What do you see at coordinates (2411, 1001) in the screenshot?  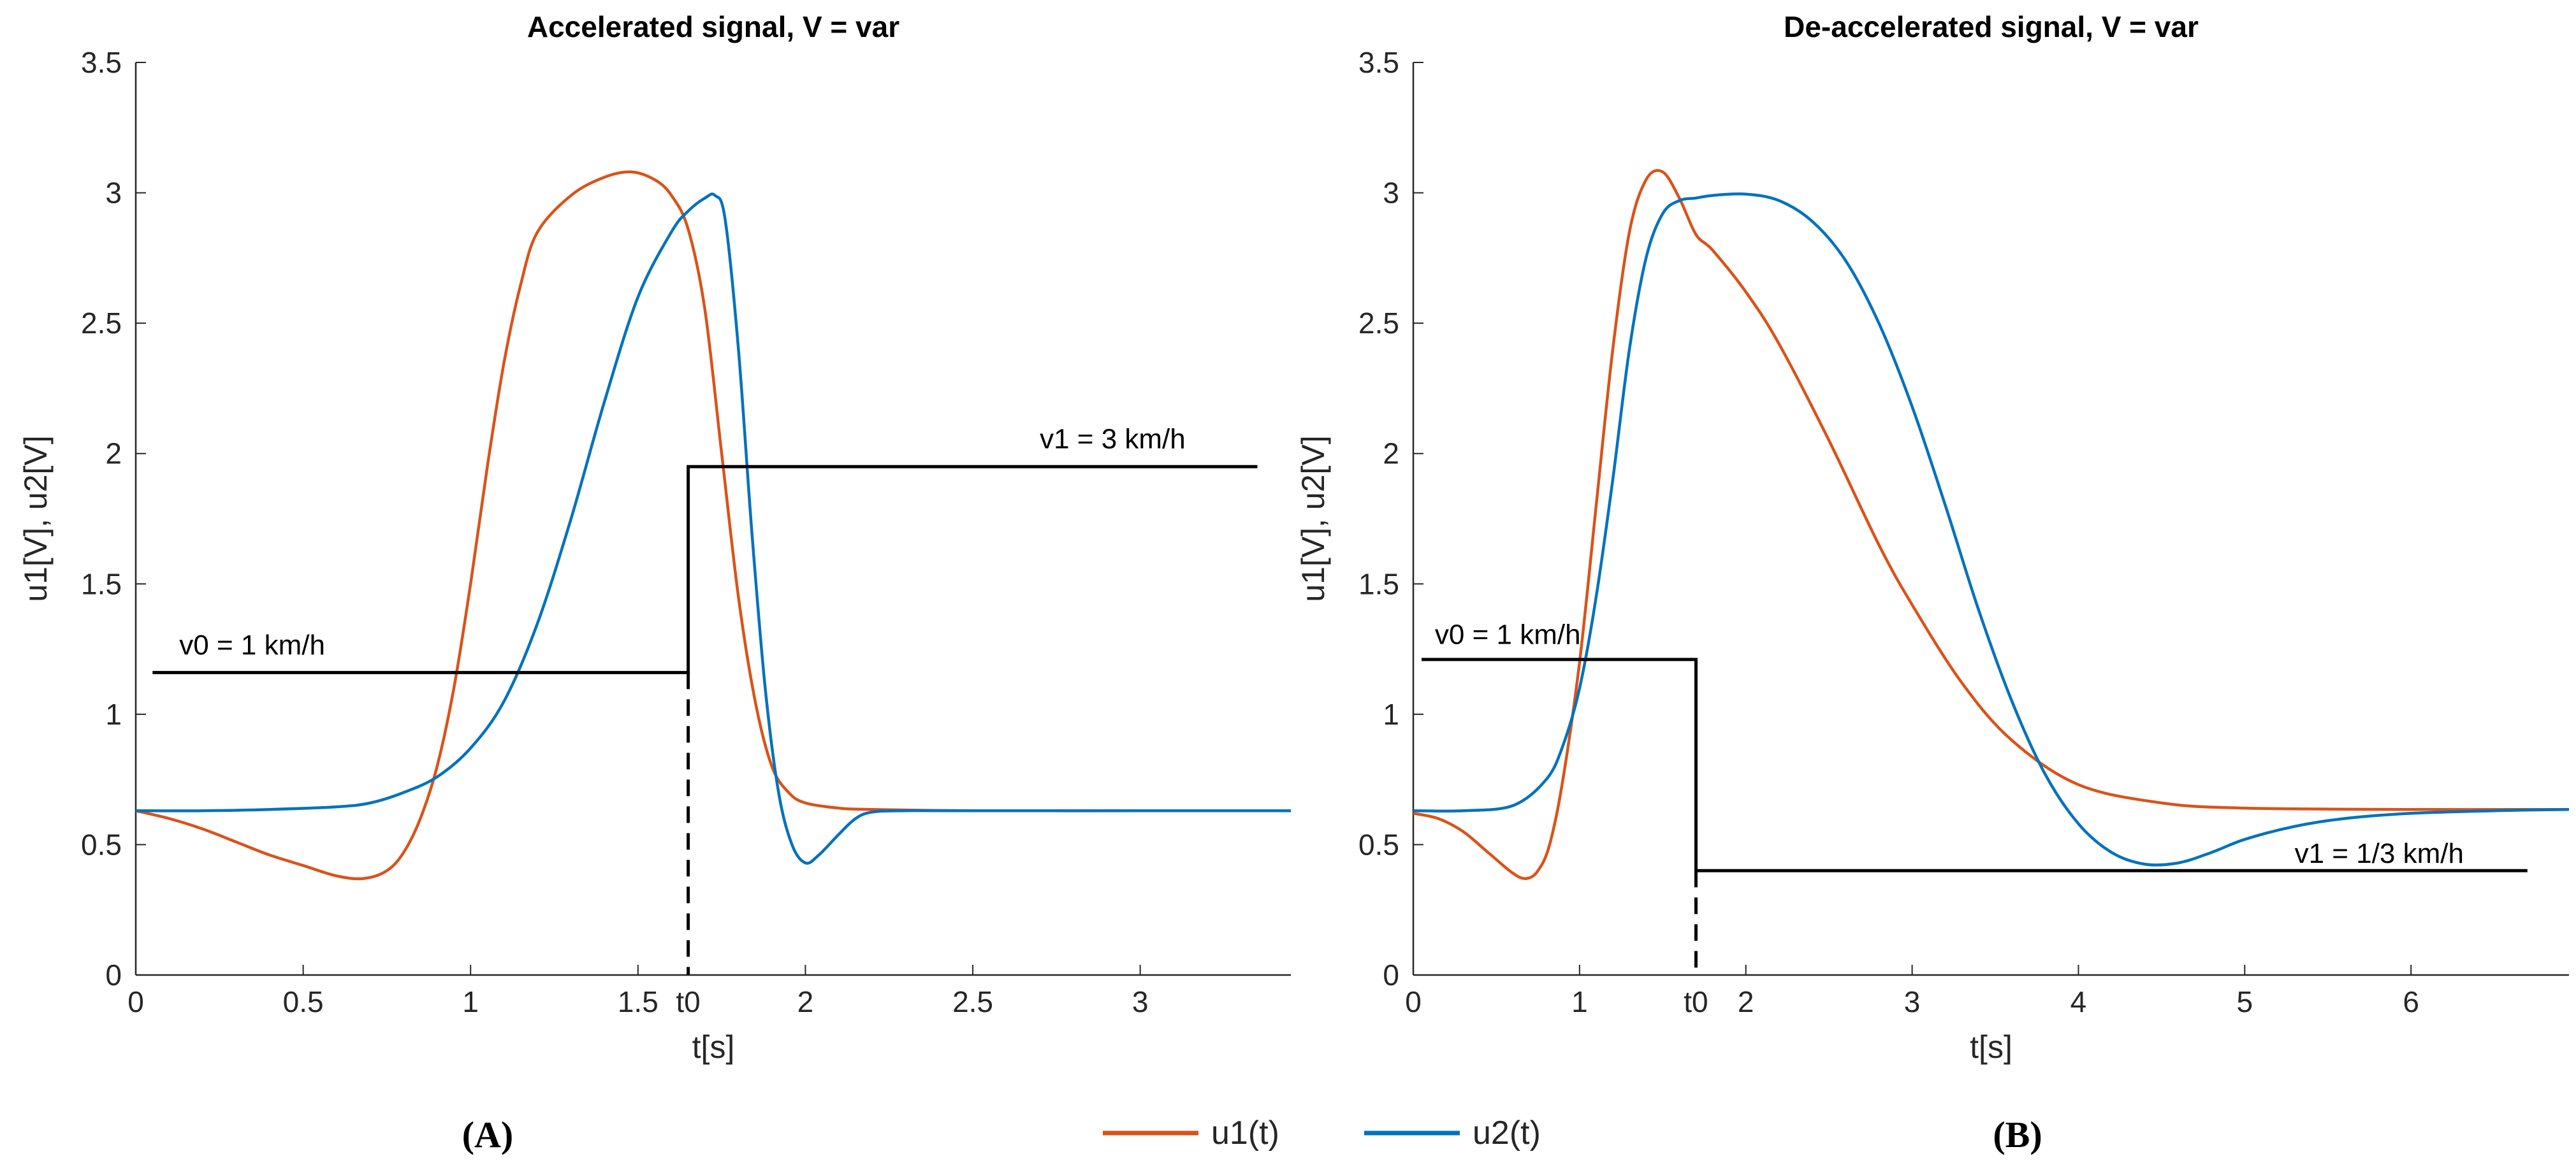 I see `x-tick-label: 6` at bounding box center [2411, 1001].